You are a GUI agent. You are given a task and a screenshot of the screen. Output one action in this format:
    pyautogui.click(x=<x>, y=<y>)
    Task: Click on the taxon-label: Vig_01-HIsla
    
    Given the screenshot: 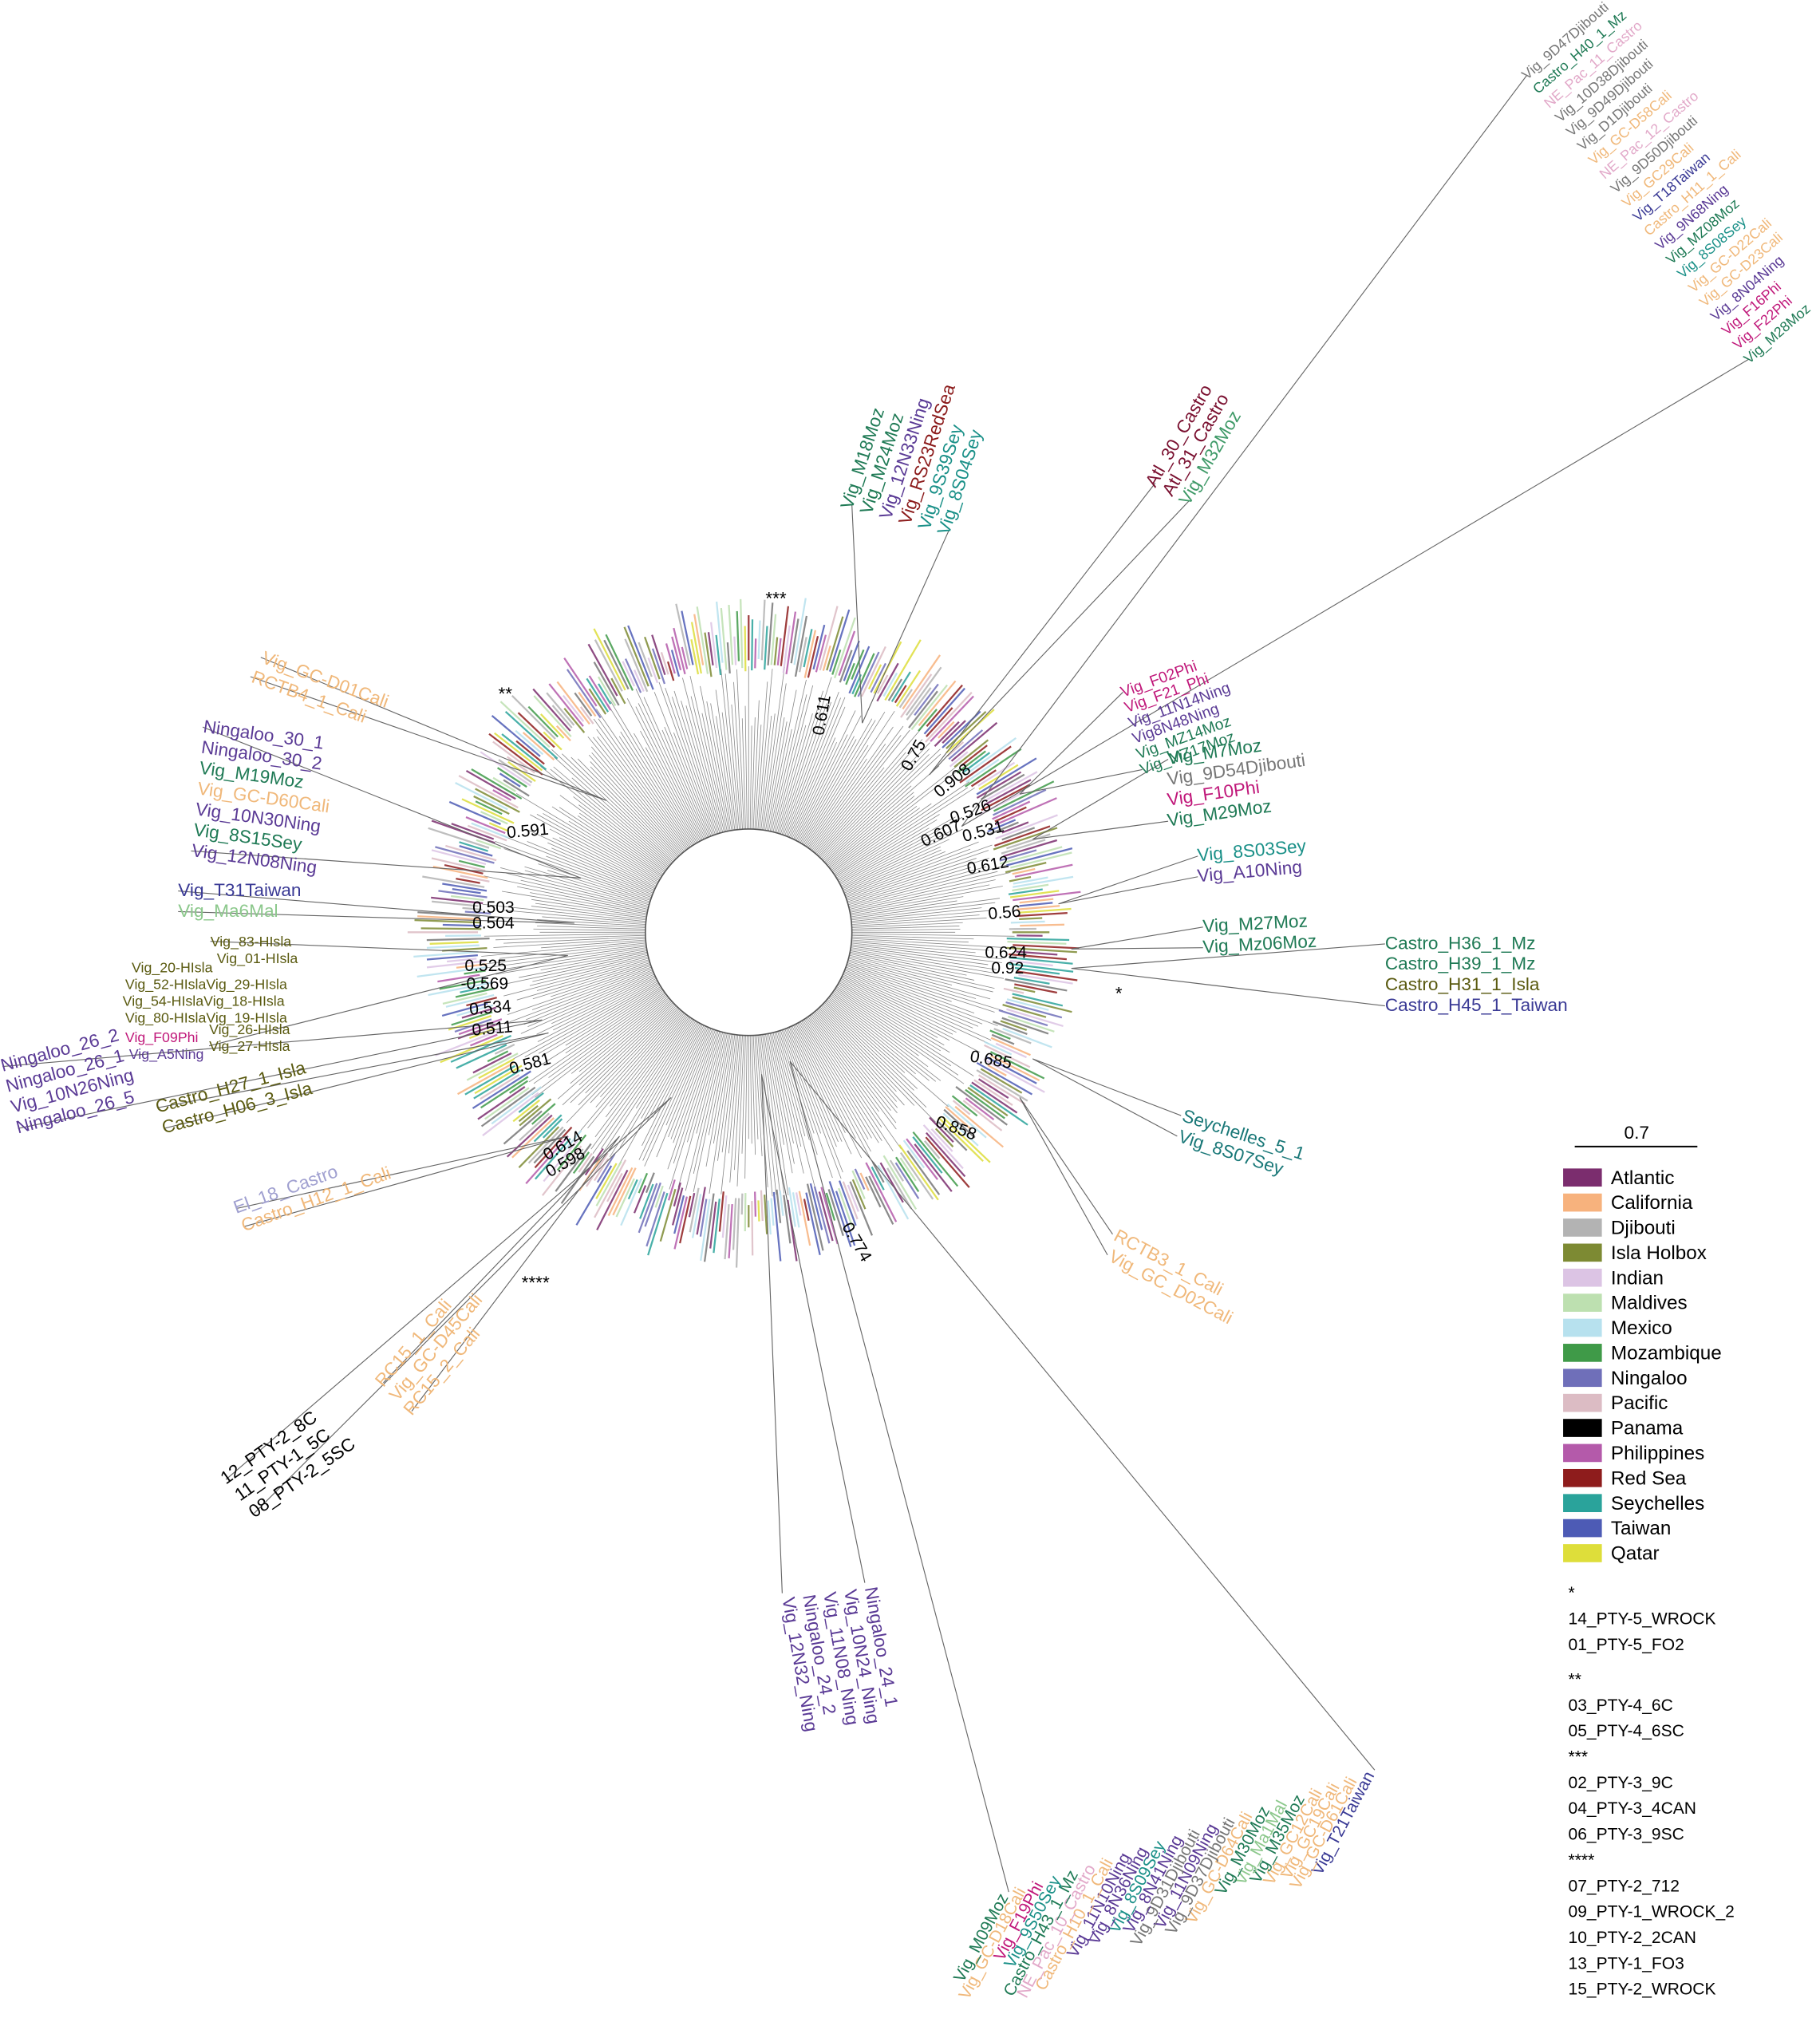 What is the action you would take?
    pyautogui.click(x=257, y=958)
    